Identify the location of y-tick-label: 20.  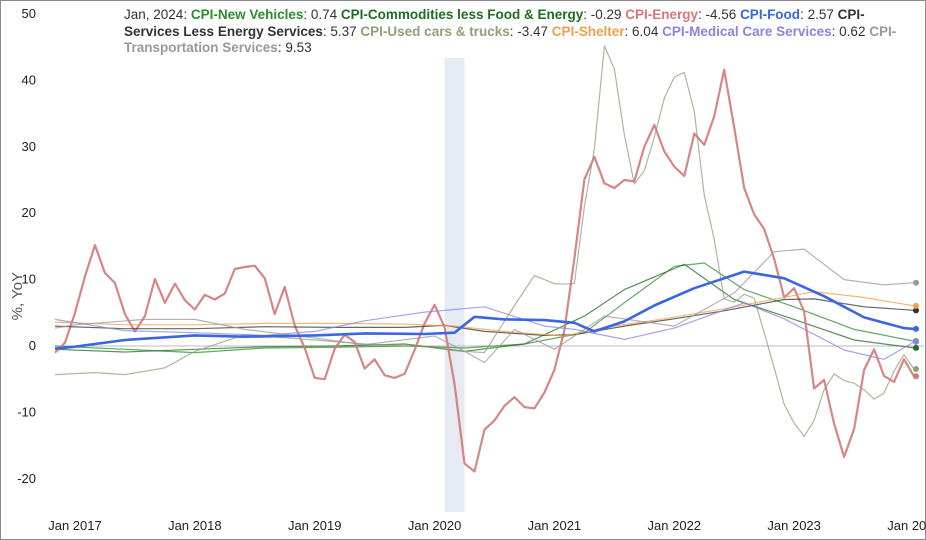
(29, 212).